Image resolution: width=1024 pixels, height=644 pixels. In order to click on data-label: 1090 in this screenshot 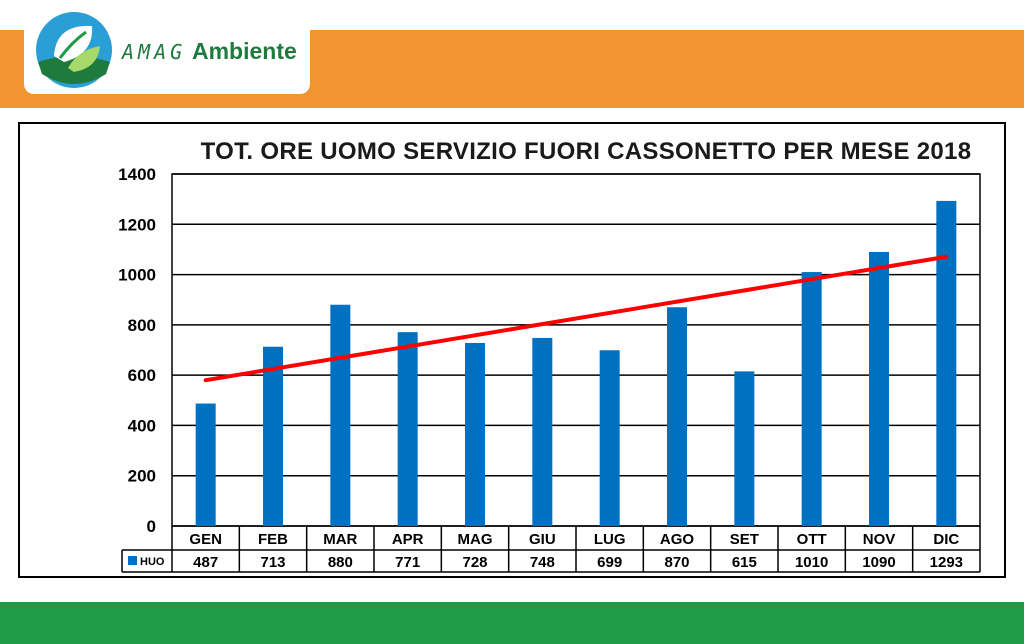, I will do `click(878, 562)`.